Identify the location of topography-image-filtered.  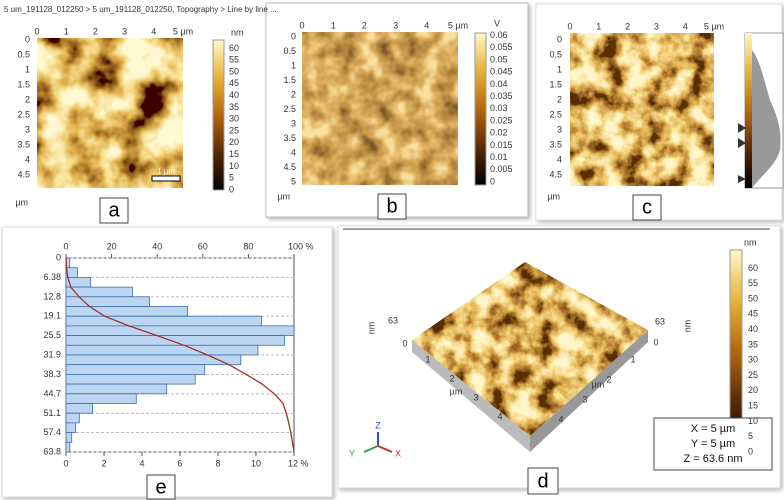
(642, 109).